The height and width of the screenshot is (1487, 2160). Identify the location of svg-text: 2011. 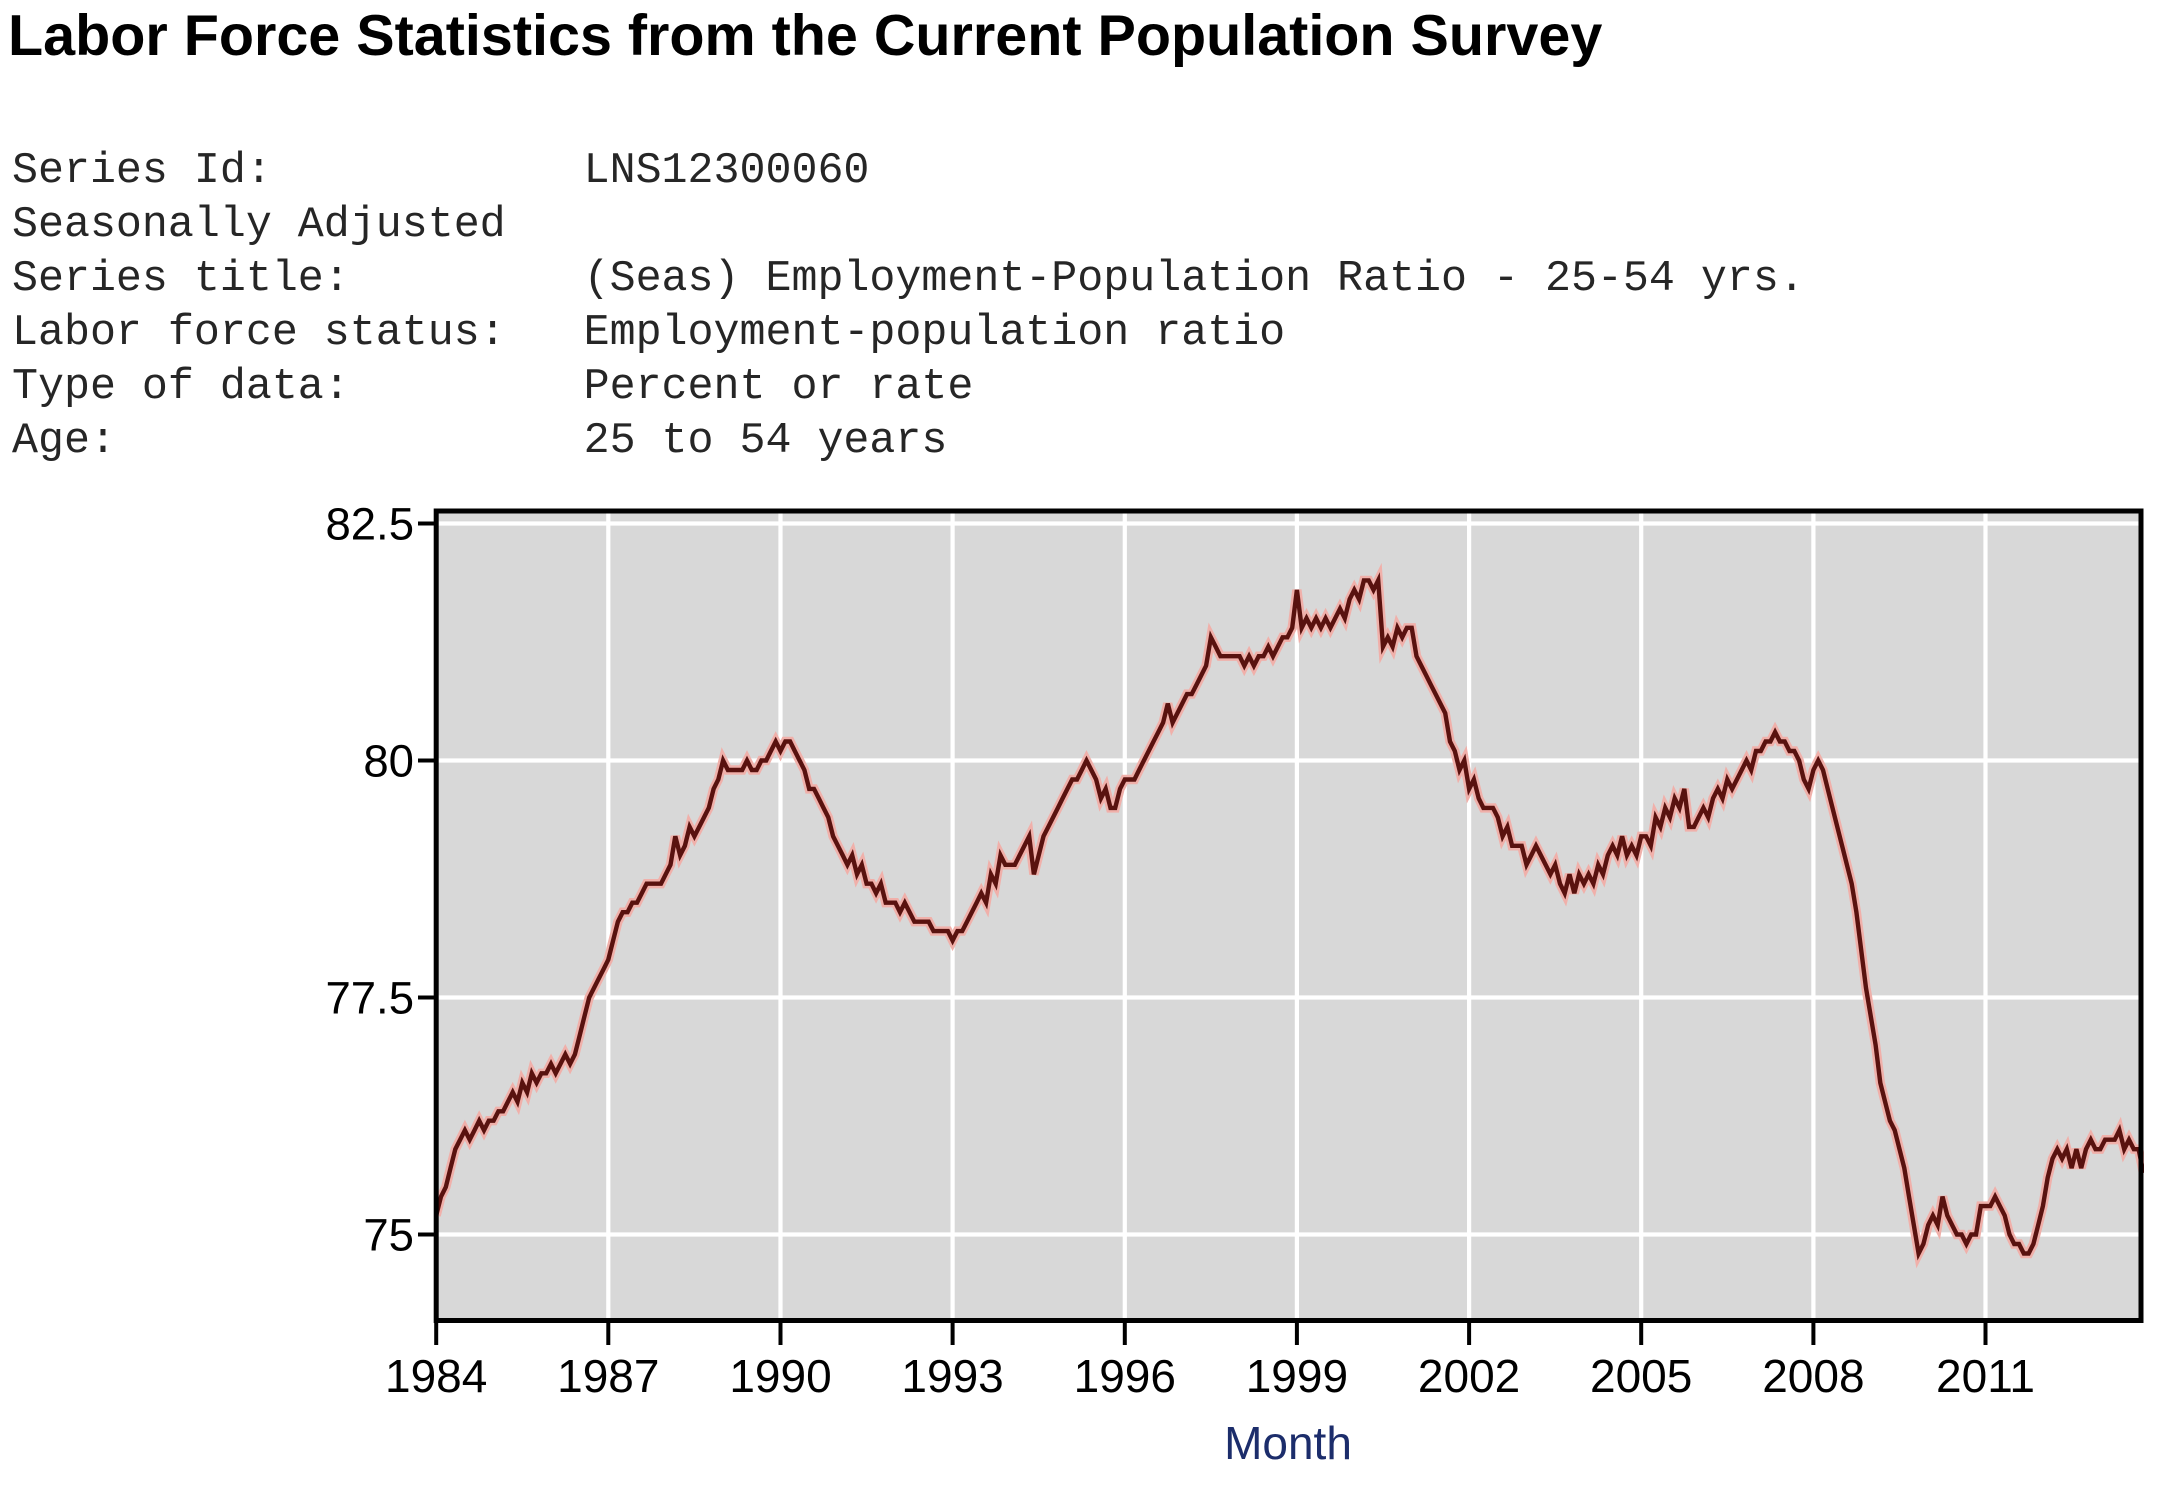
(1985, 1376).